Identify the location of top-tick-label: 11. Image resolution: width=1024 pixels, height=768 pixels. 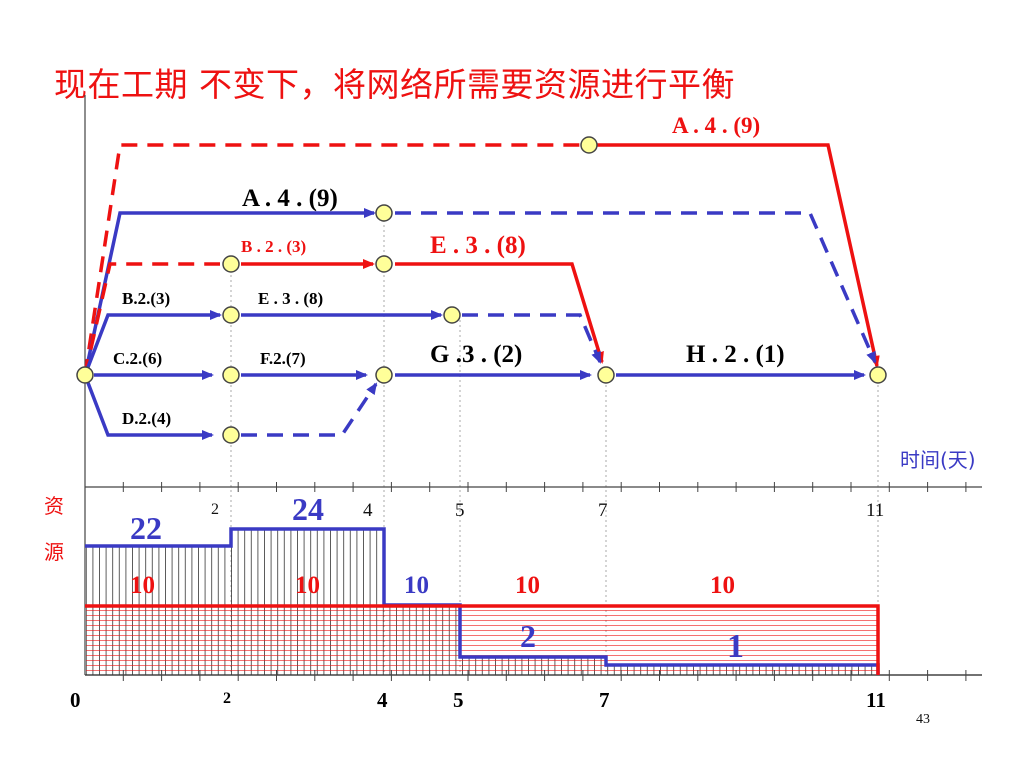
(875, 510).